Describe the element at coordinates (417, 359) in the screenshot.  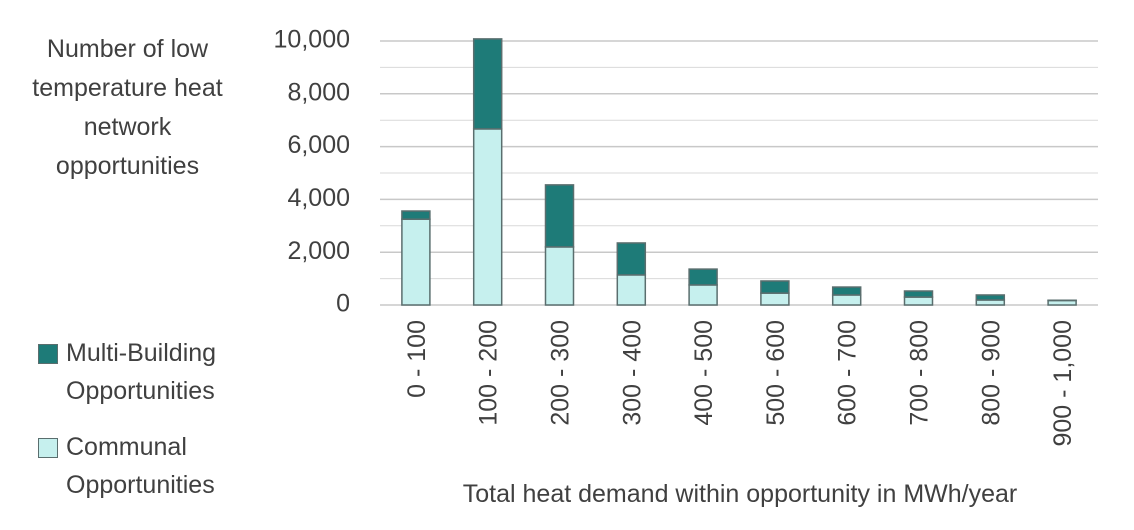
I see `x-tick-label: 0 - 100` at that location.